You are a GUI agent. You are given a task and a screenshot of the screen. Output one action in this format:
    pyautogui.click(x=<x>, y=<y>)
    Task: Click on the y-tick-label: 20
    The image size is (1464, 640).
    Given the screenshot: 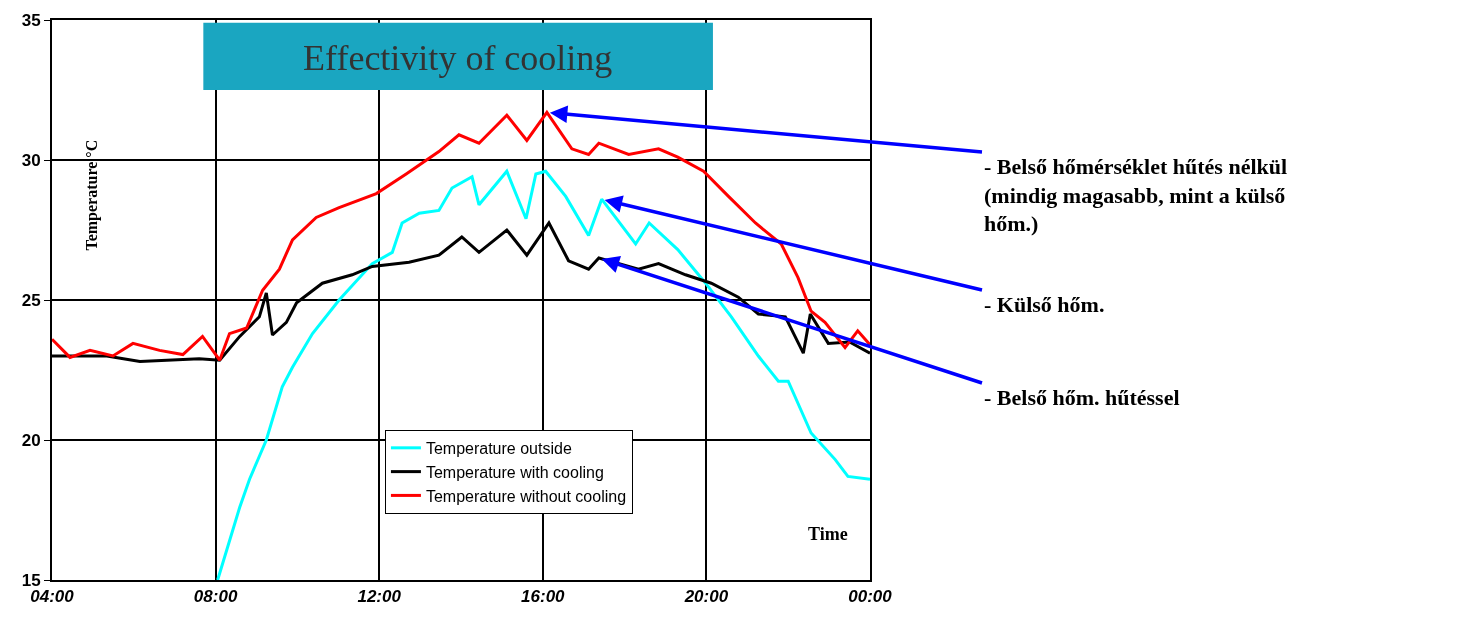 What is the action you would take?
    pyautogui.click(x=31, y=440)
    